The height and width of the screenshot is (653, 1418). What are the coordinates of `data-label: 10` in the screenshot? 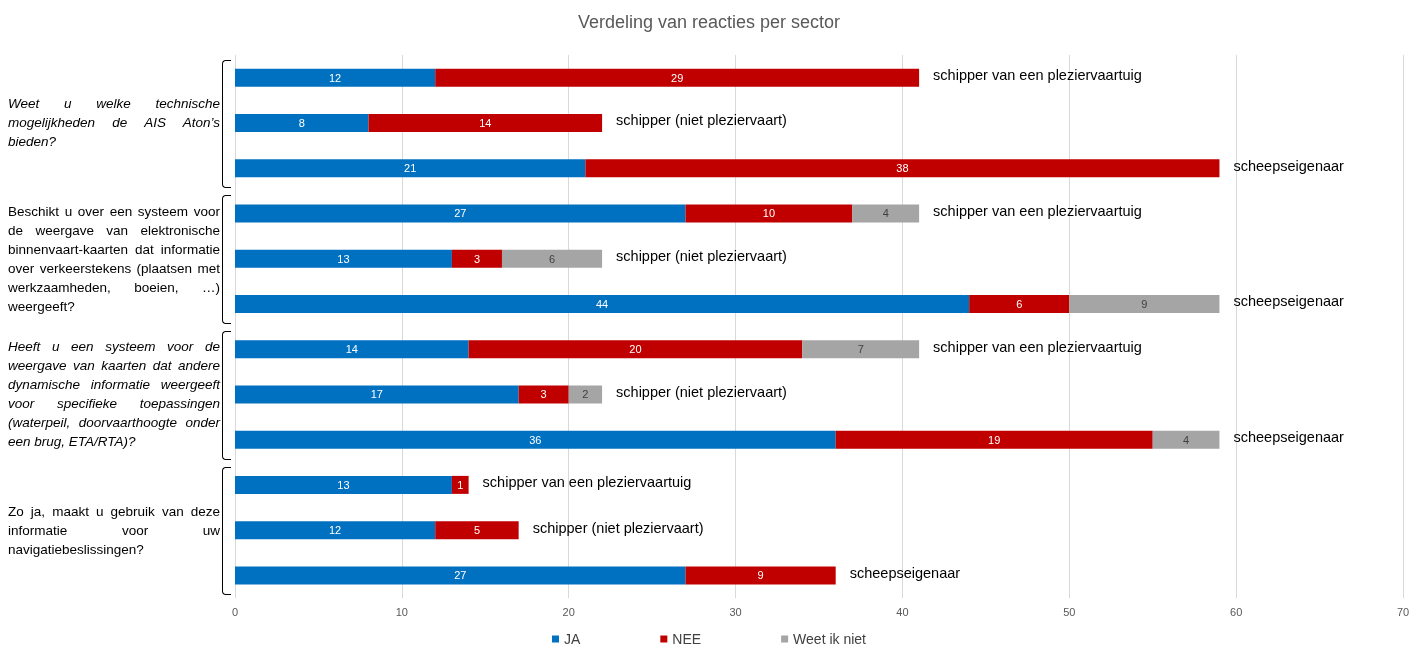 It's located at (769, 213).